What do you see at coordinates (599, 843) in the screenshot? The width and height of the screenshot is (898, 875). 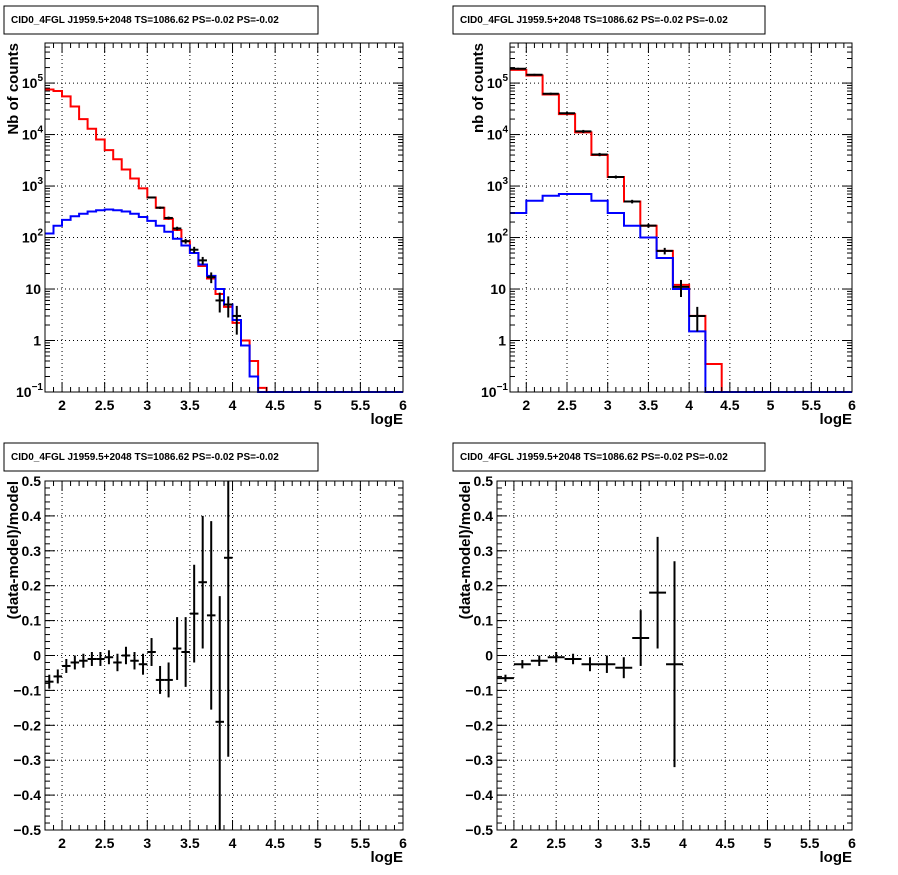 I see `x-tick-label: 3` at bounding box center [599, 843].